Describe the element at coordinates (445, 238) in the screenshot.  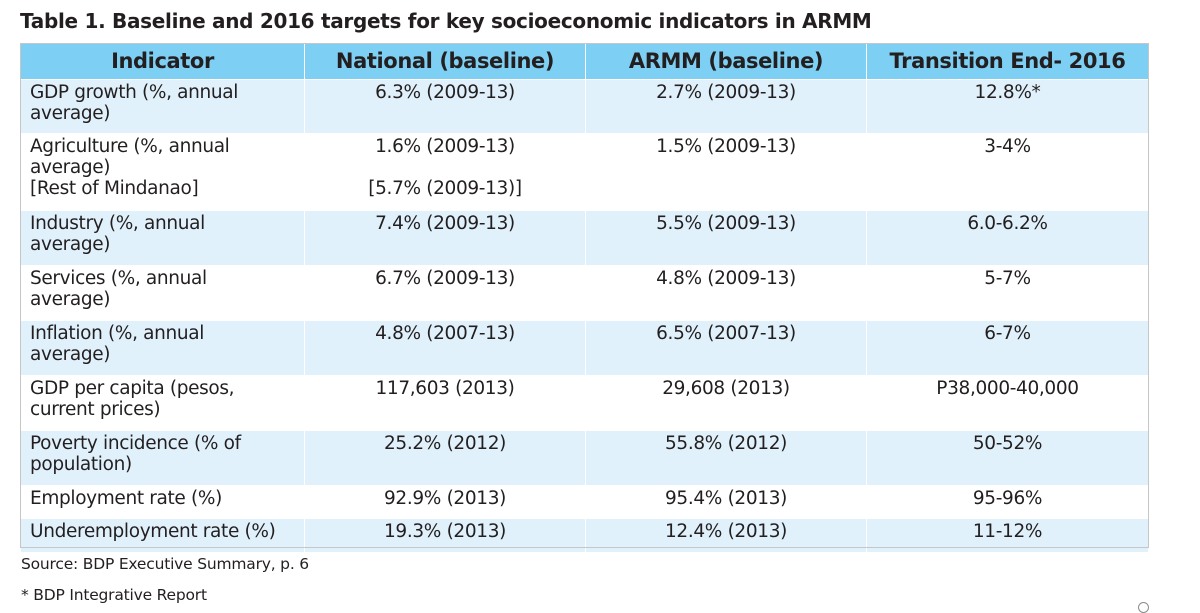
I see `national-value: 7.4% (2009-13)` at that location.